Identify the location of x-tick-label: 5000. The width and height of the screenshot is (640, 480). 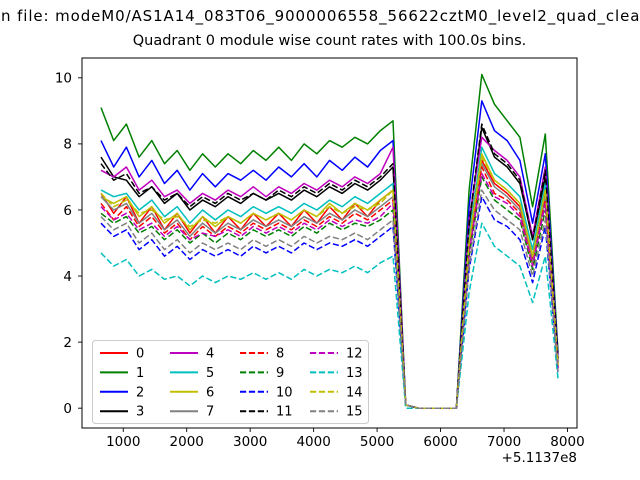
(377, 442).